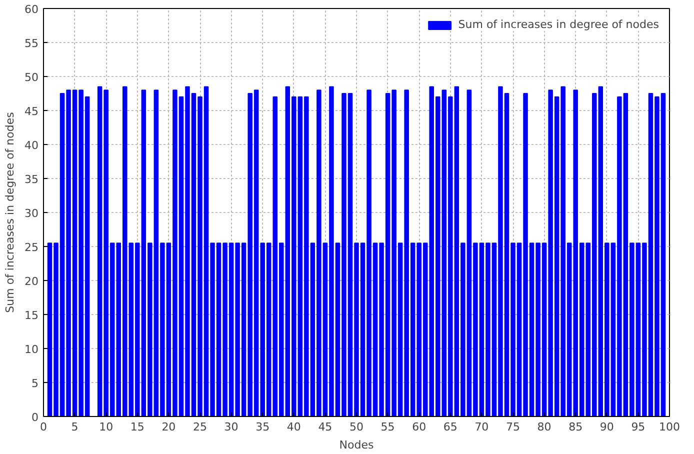 This screenshot has width=694, height=454. What do you see at coordinates (31, 43) in the screenshot?
I see `y-tick-label: 55` at bounding box center [31, 43].